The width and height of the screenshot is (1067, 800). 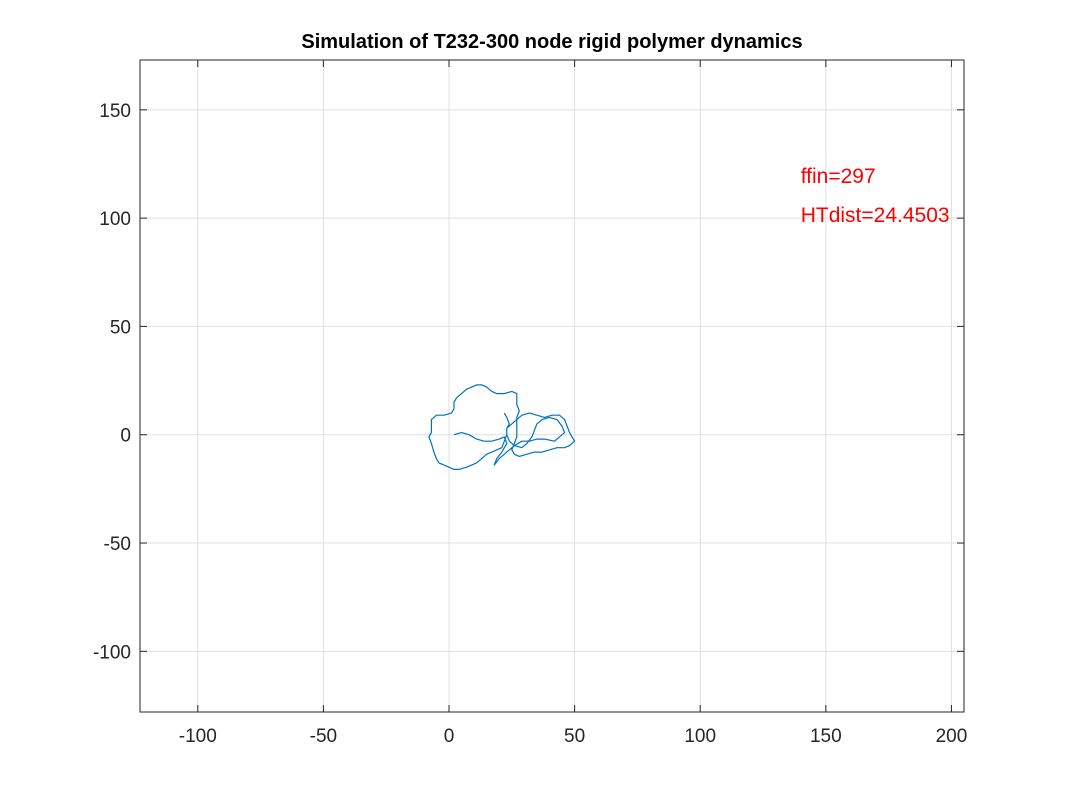 I want to click on x-tick-label: 200, so click(x=952, y=736).